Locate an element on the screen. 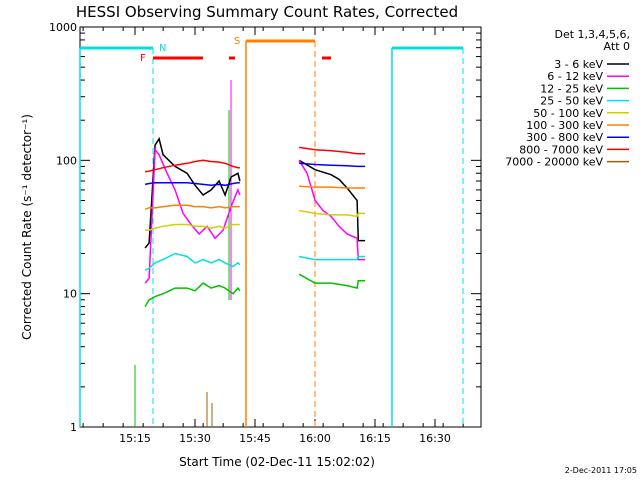 The image size is (640, 480). y-tick-label: 100 is located at coordinates (66, 160).